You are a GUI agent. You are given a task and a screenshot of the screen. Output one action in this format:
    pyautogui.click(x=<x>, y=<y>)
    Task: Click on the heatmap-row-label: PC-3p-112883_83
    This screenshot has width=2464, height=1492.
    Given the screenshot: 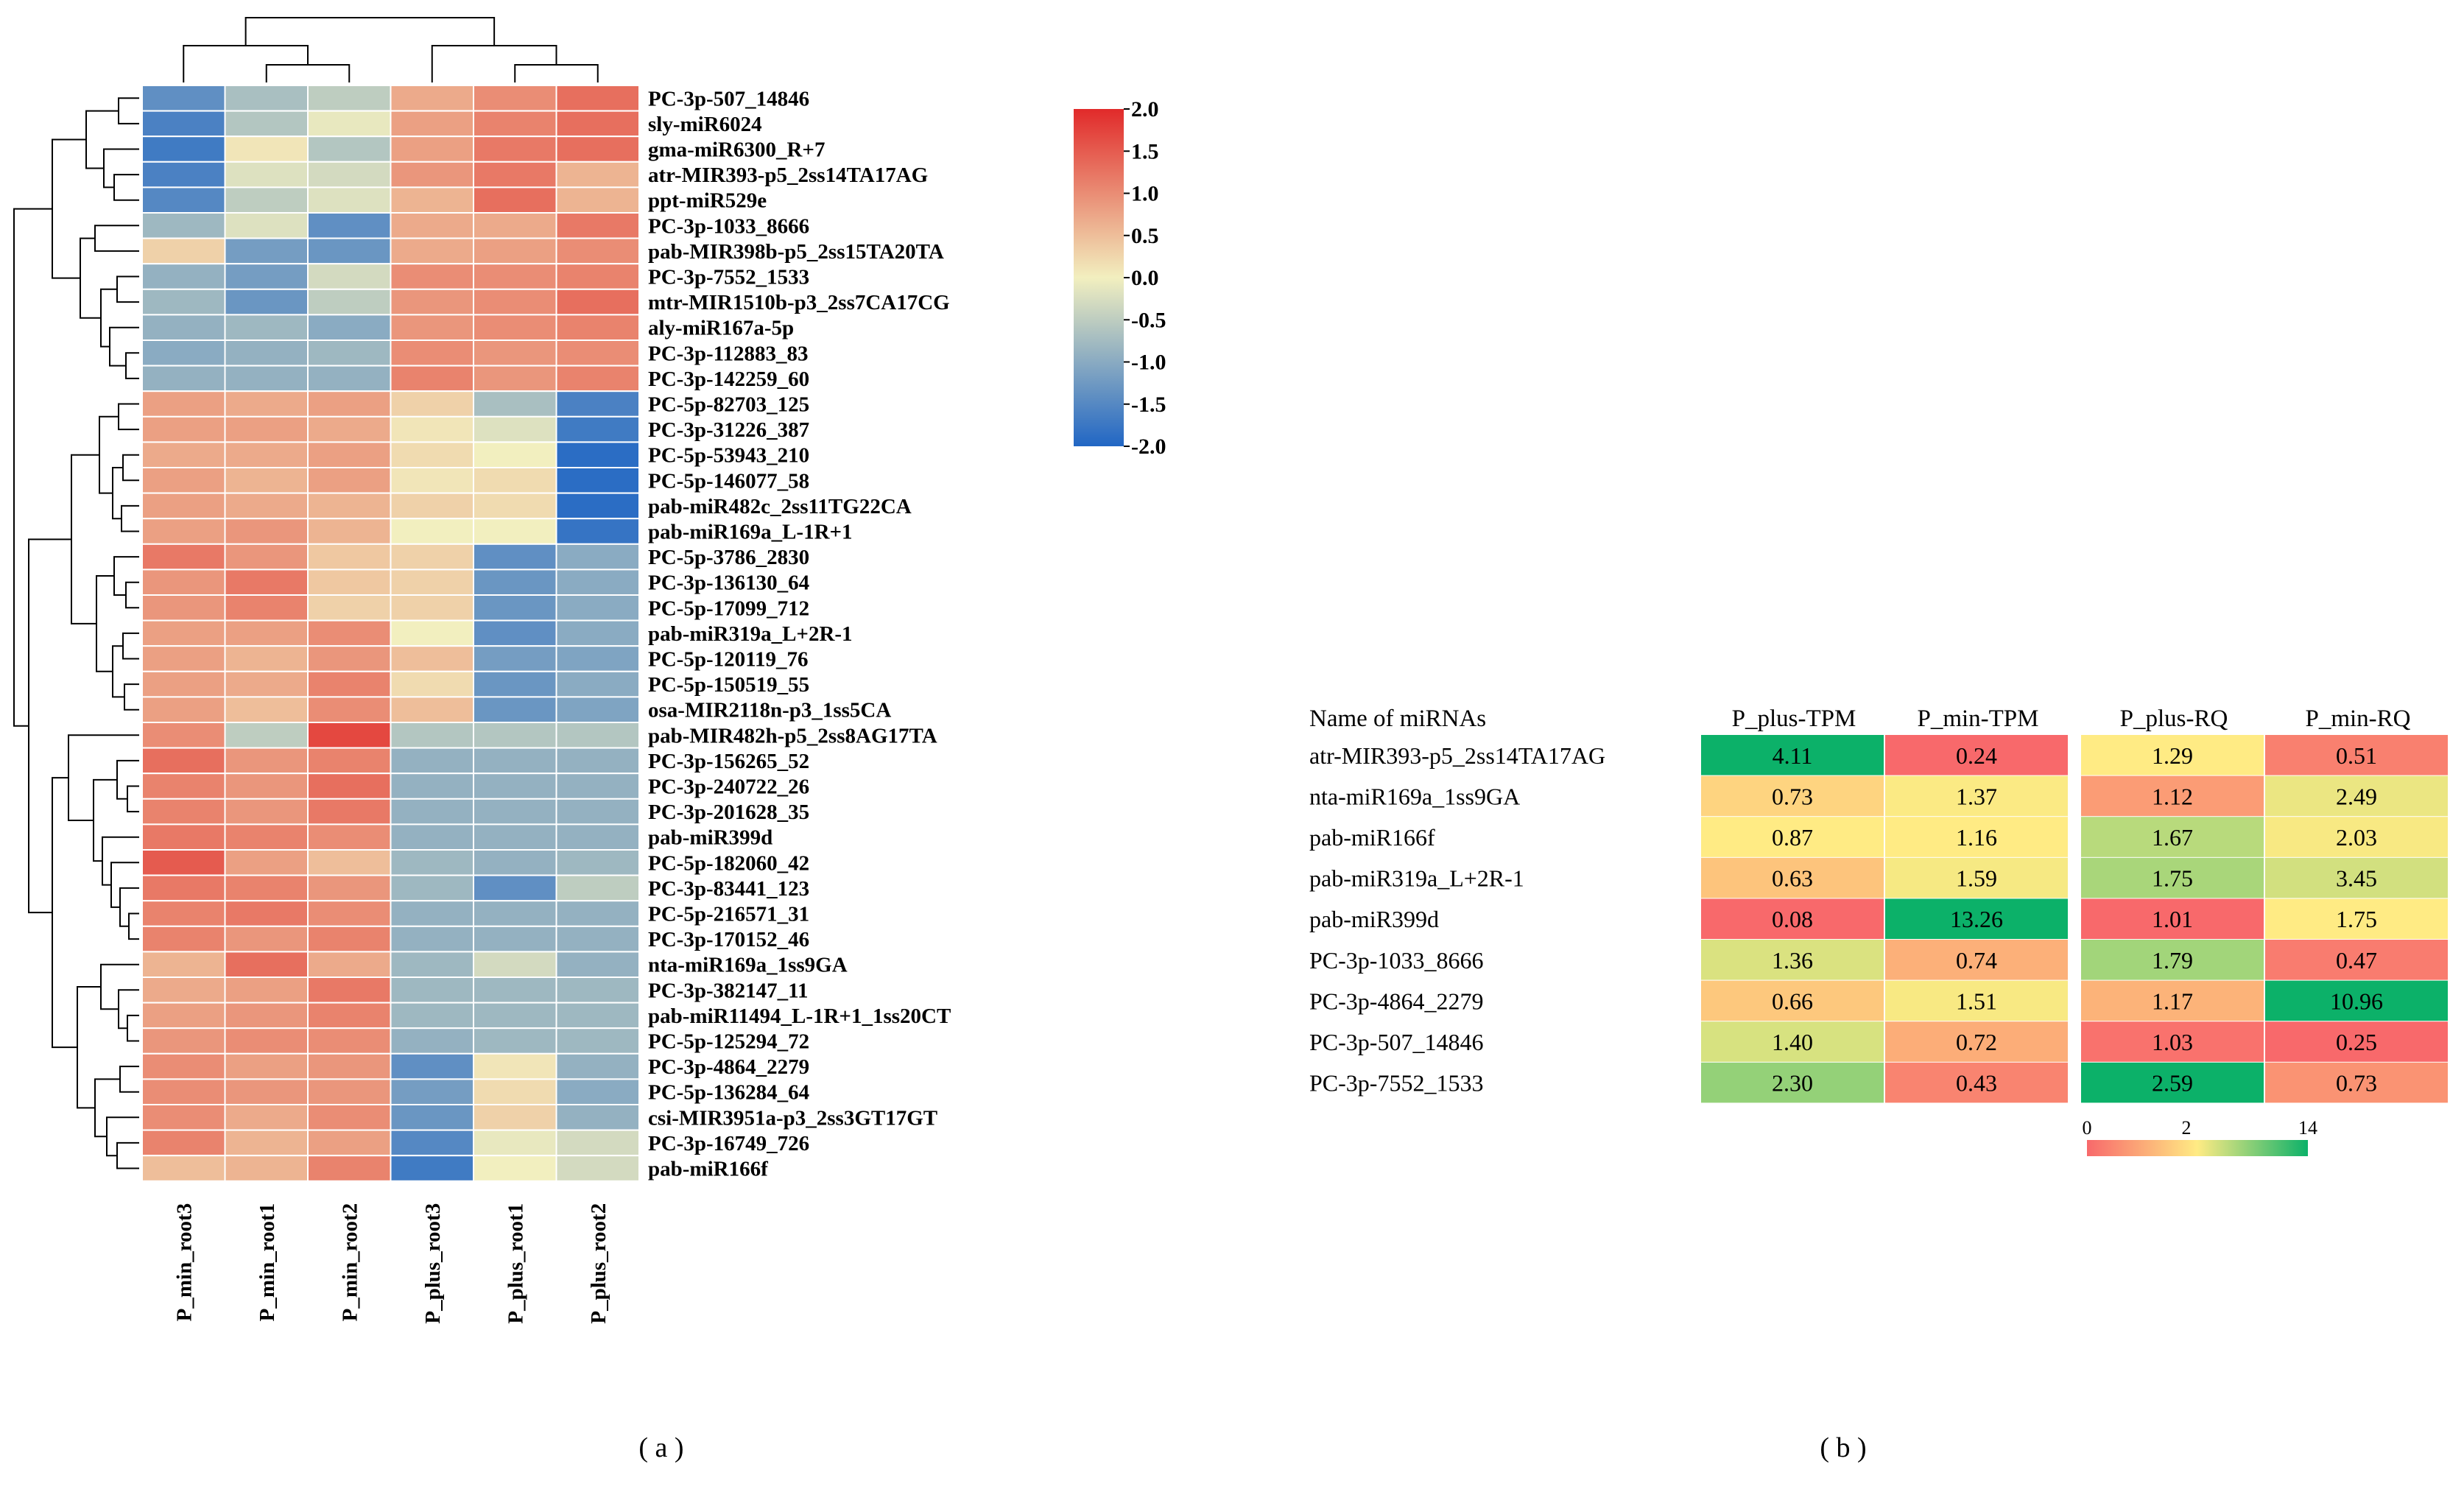 What is the action you would take?
    pyautogui.click(x=728, y=353)
    